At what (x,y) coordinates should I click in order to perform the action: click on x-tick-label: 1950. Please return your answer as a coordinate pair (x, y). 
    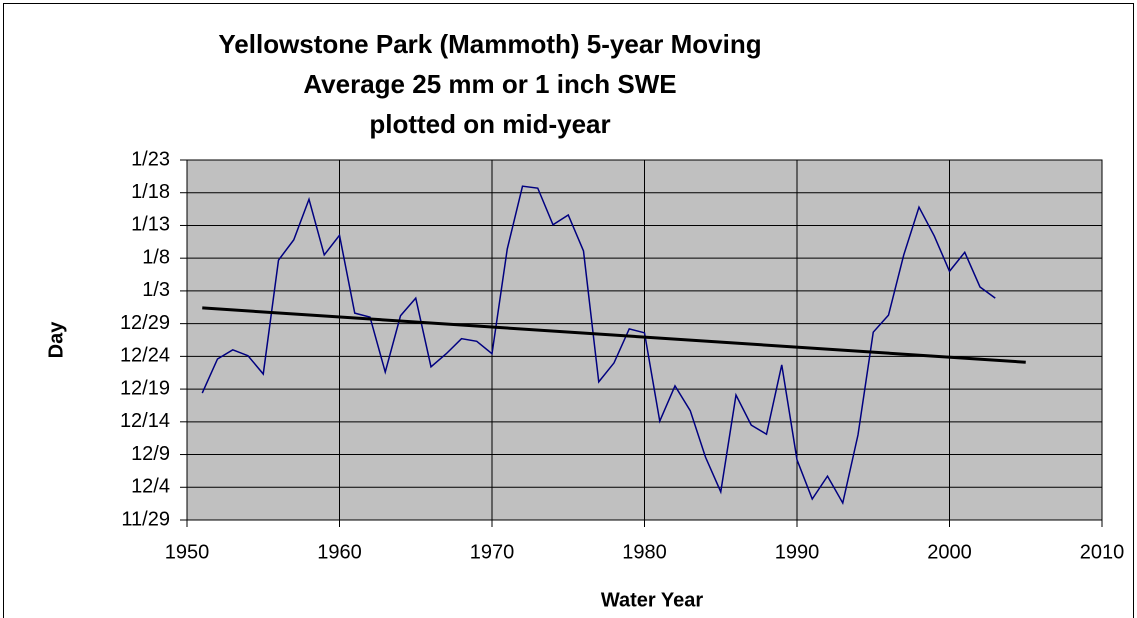
    Looking at the image, I should click on (187, 552).